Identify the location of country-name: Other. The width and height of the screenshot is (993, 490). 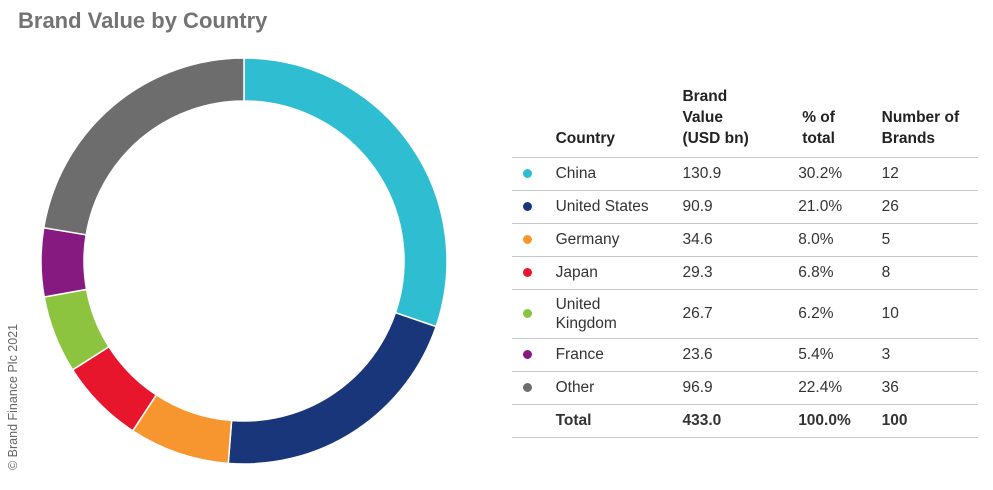
(619, 388).